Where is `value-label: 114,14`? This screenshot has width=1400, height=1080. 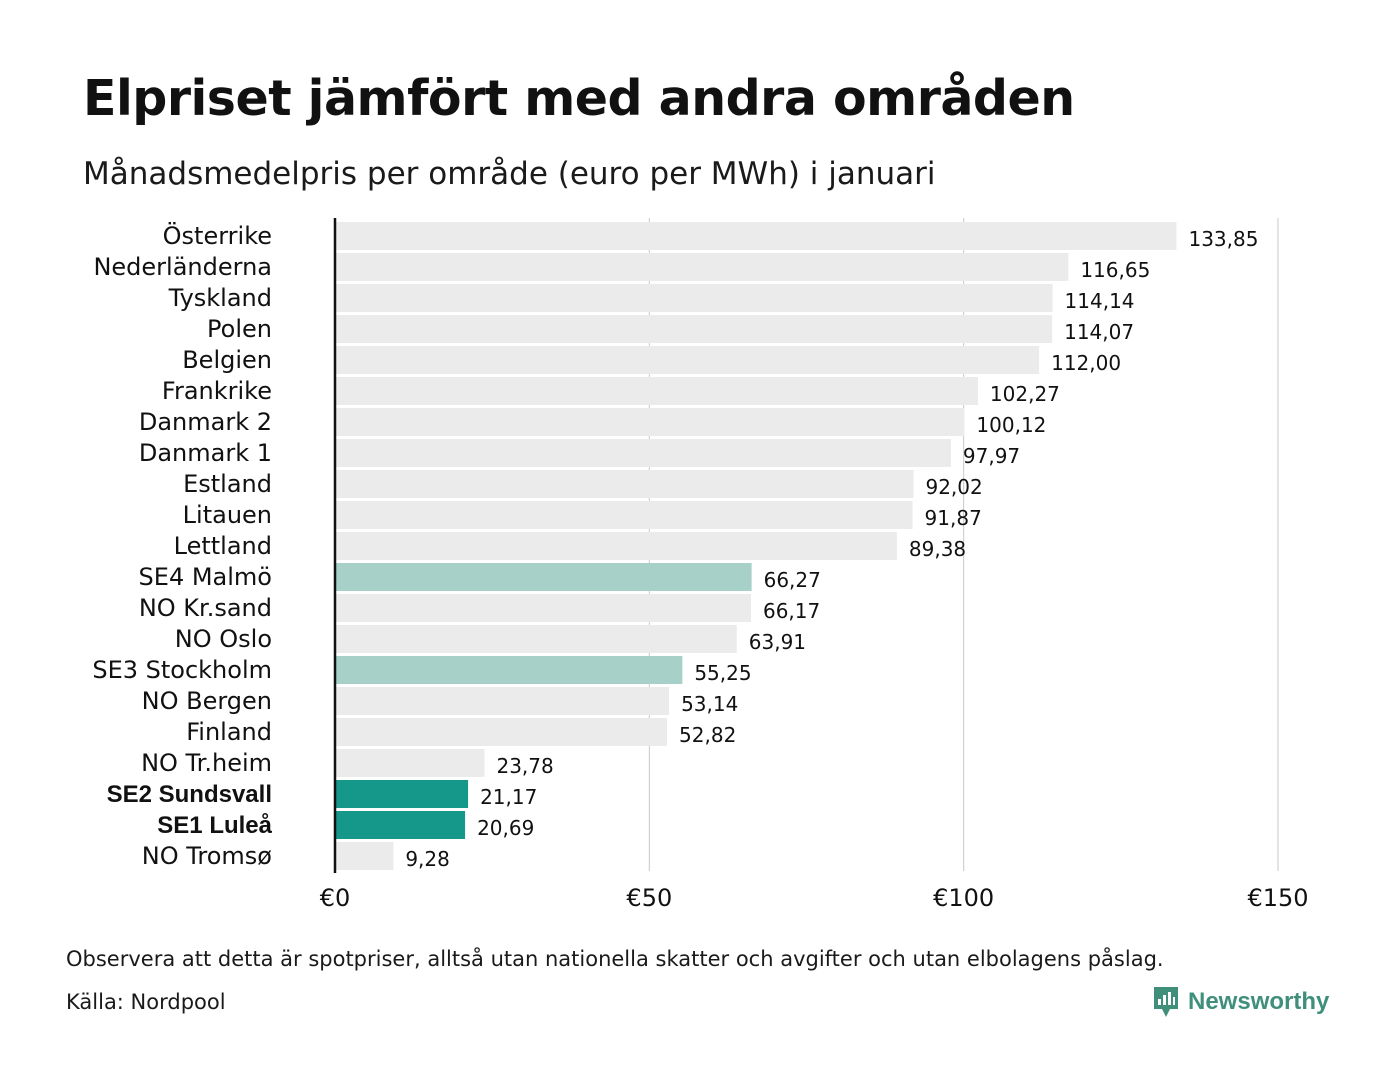
value-label: 114,14 is located at coordinates (1100, 301).